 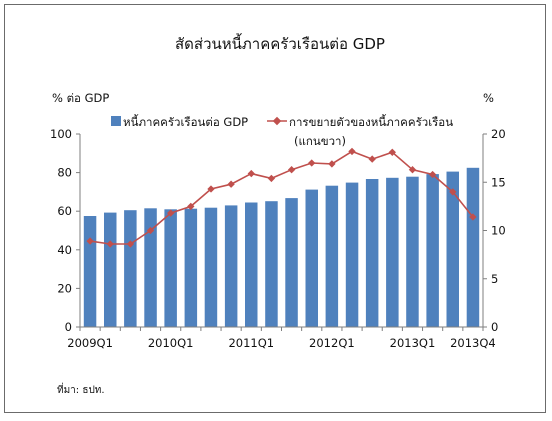 I want to click on x-tick-label: 2011Q1, so click(x=251, y=343).